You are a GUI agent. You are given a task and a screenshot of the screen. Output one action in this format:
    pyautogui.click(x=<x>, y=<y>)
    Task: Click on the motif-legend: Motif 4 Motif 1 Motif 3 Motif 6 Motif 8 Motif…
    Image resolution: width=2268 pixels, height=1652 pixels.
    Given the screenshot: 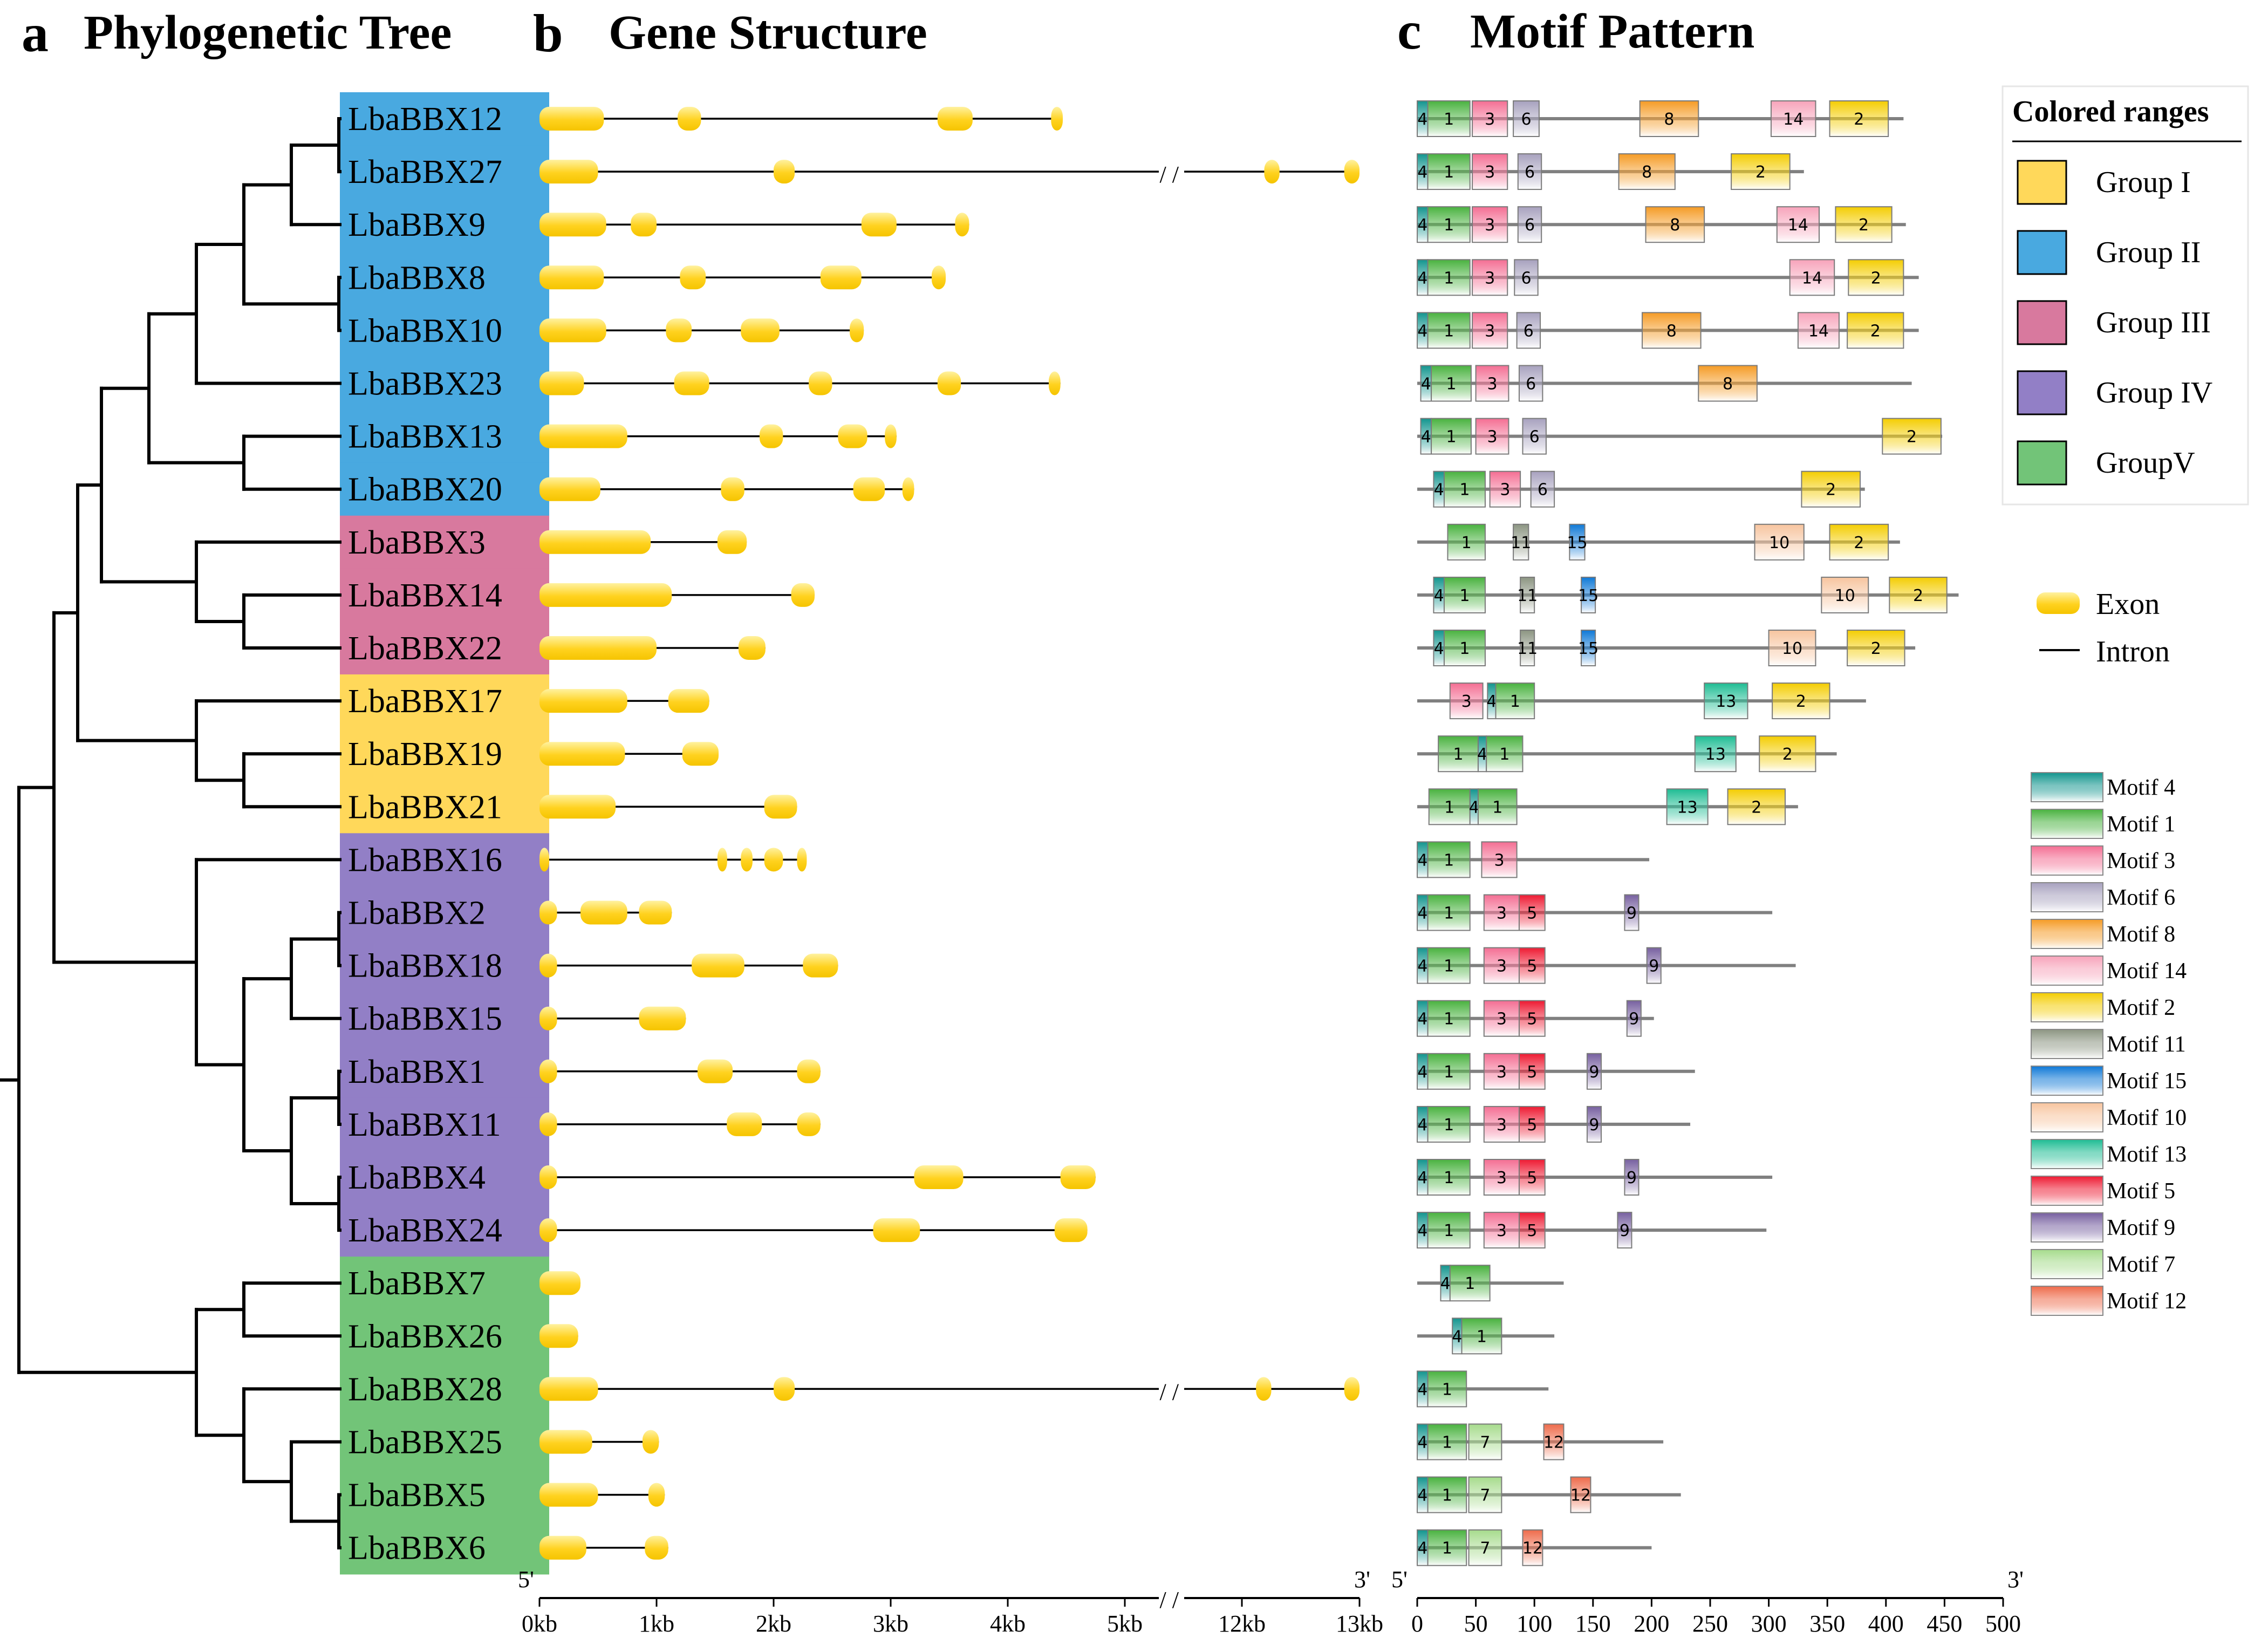 What is the action you would take?
    pyautogui.click(x=2109, y=1044)
    